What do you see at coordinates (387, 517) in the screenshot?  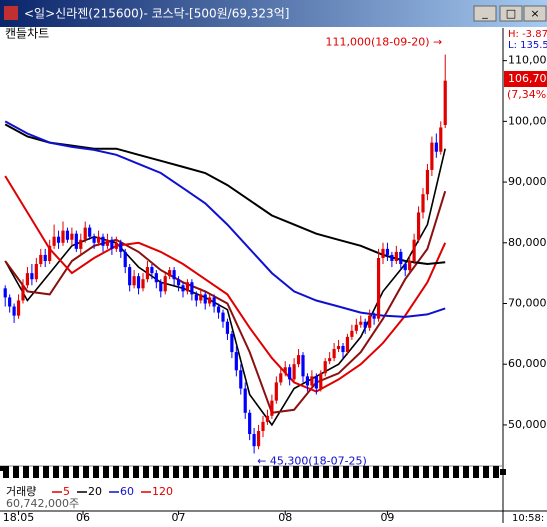 I see `x-tick-label: 09` at bounding box center [387, 517].